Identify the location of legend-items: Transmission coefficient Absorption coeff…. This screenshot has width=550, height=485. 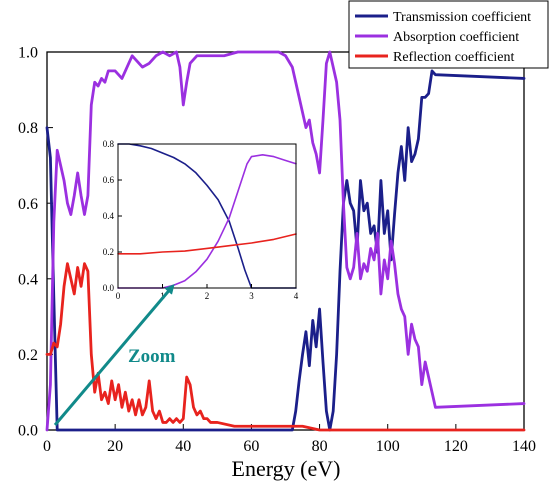
(443, 37).